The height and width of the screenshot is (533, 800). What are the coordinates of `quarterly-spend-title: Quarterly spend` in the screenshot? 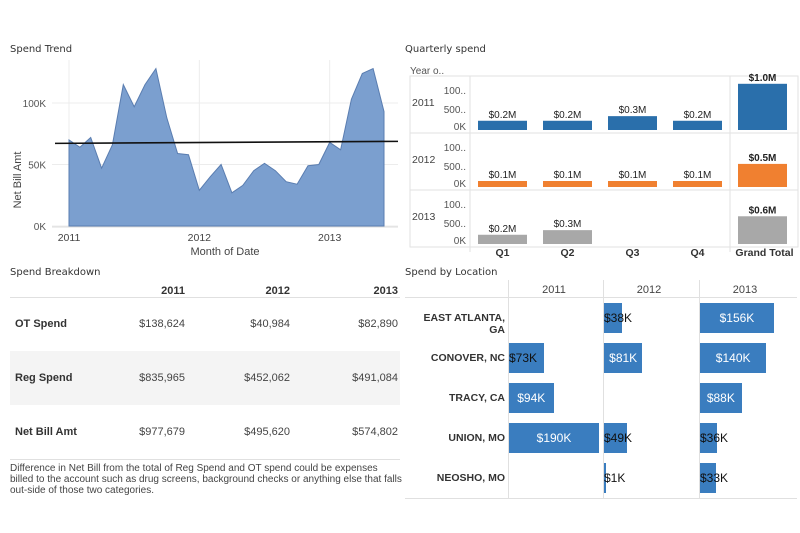 It's located at (445, 49).